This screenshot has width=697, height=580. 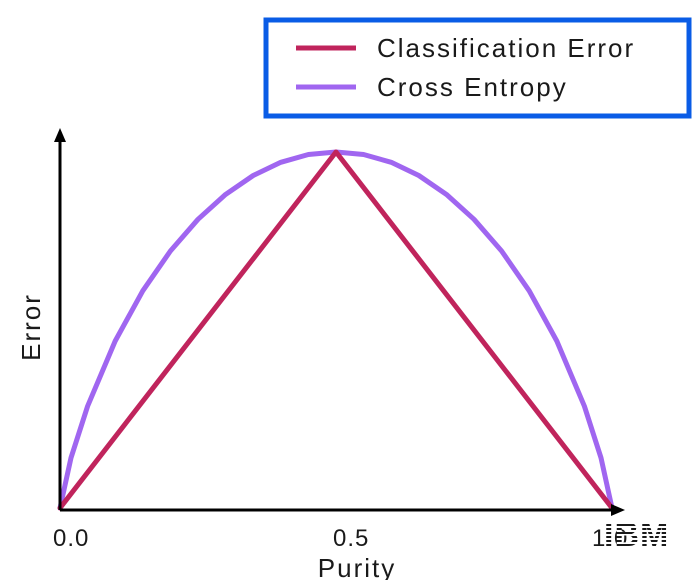 I want to click on y-axis-title: Error, so click(x=31, y=327).